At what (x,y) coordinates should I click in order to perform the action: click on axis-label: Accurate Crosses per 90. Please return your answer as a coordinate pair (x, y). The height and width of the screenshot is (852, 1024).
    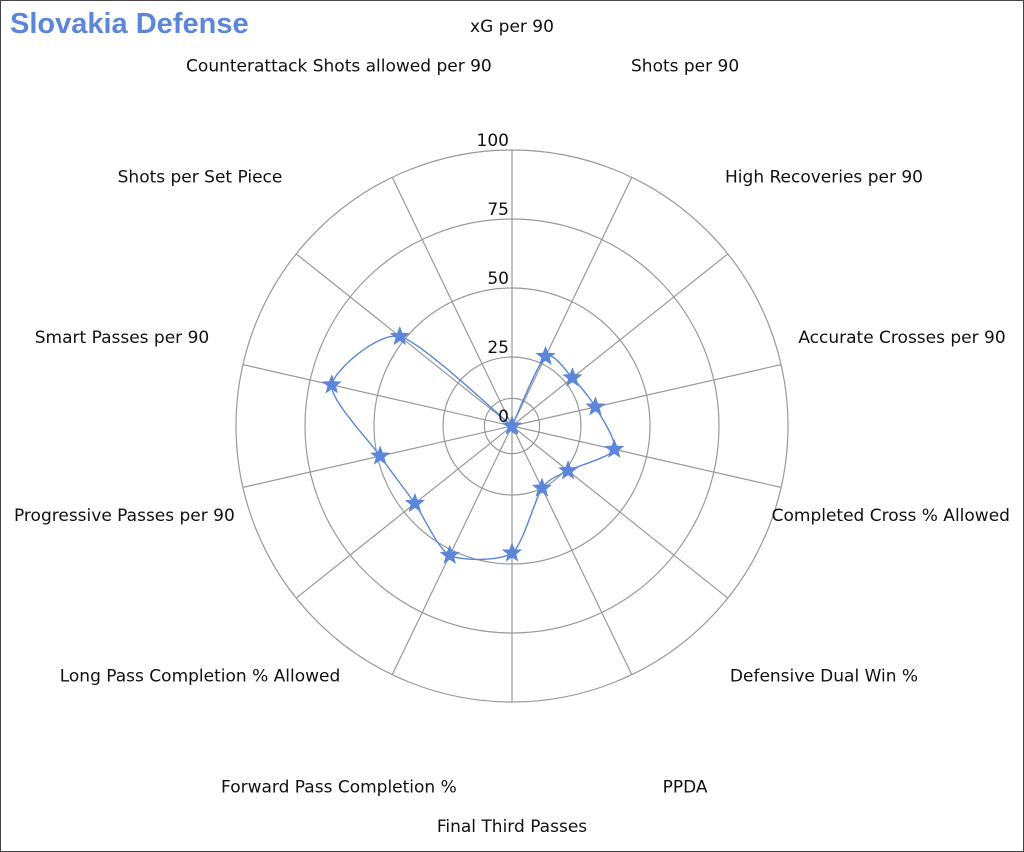
    Looking at the image, I should click on (901, 338).